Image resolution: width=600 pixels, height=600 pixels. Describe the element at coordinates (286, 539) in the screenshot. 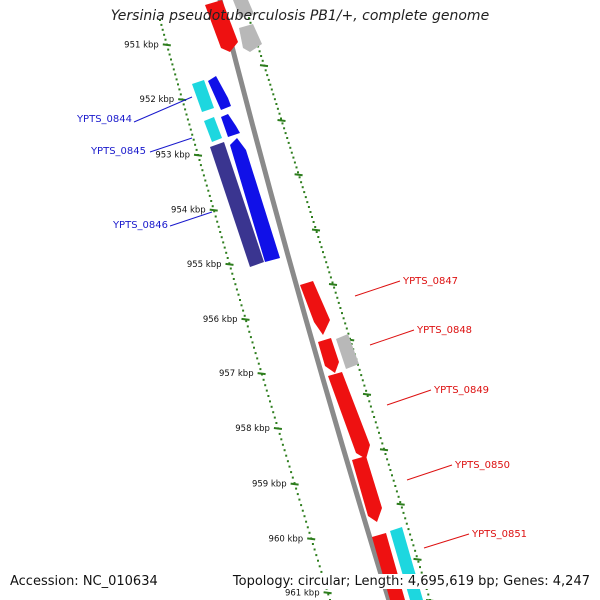

I see `tick-label: 960 kbp` at that location.